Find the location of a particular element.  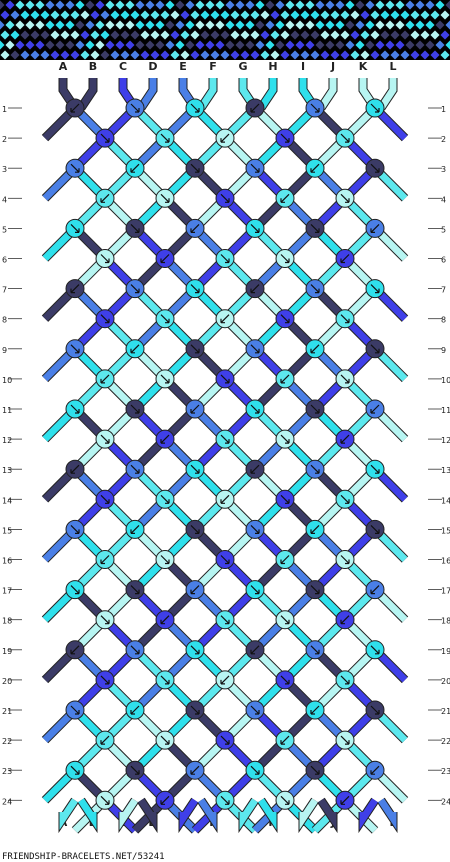

string-label-top: B is located at coordinates (93, 66).